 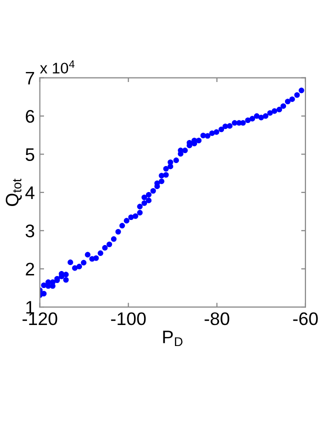 What do you see at coordinates (305, 319) in the screenshot?
I see `x-tick-label: -60` at bounding box center [305, 319].